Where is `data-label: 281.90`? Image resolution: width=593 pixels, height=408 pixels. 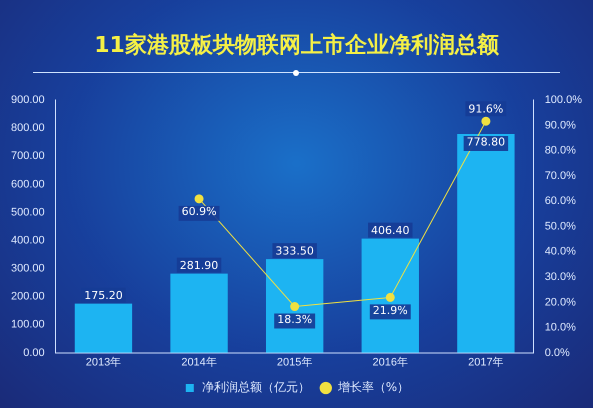
data-label: 281.90 is located at coordinates (199, 265).